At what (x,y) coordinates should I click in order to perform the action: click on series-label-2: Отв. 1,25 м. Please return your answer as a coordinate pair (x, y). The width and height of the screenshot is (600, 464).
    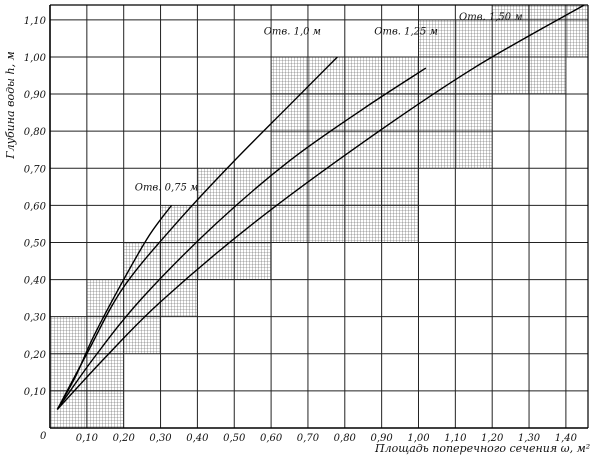
    Looking at the image, I should click on (406, 32).